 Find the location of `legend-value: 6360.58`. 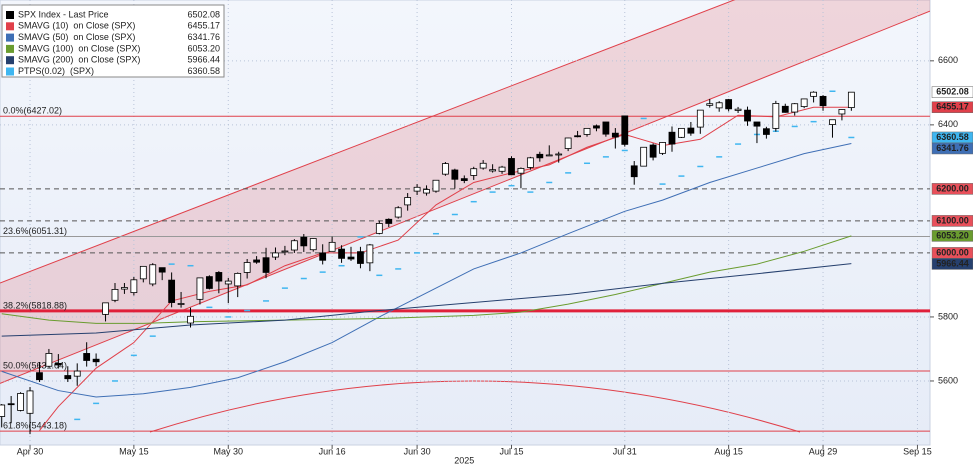

legend-value: 6360.58 is located at coordinates (203, 71).